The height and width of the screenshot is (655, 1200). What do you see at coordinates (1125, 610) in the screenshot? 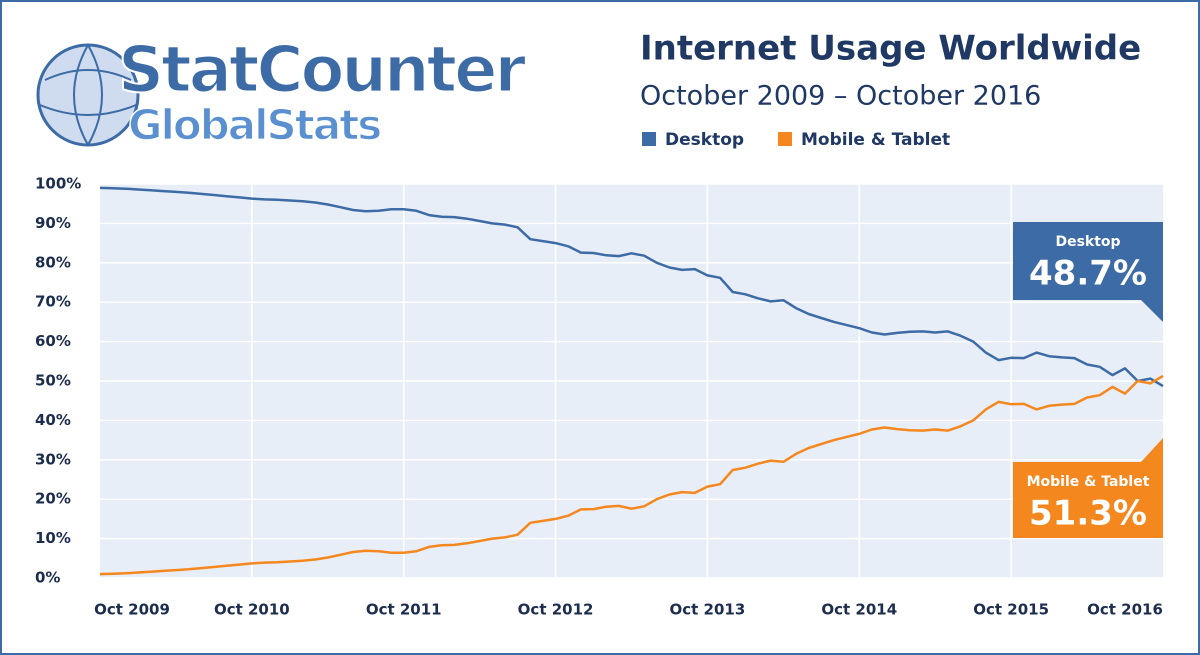
I see `x-tick-label: Oct 2016` at bounding box center [1125, 610].